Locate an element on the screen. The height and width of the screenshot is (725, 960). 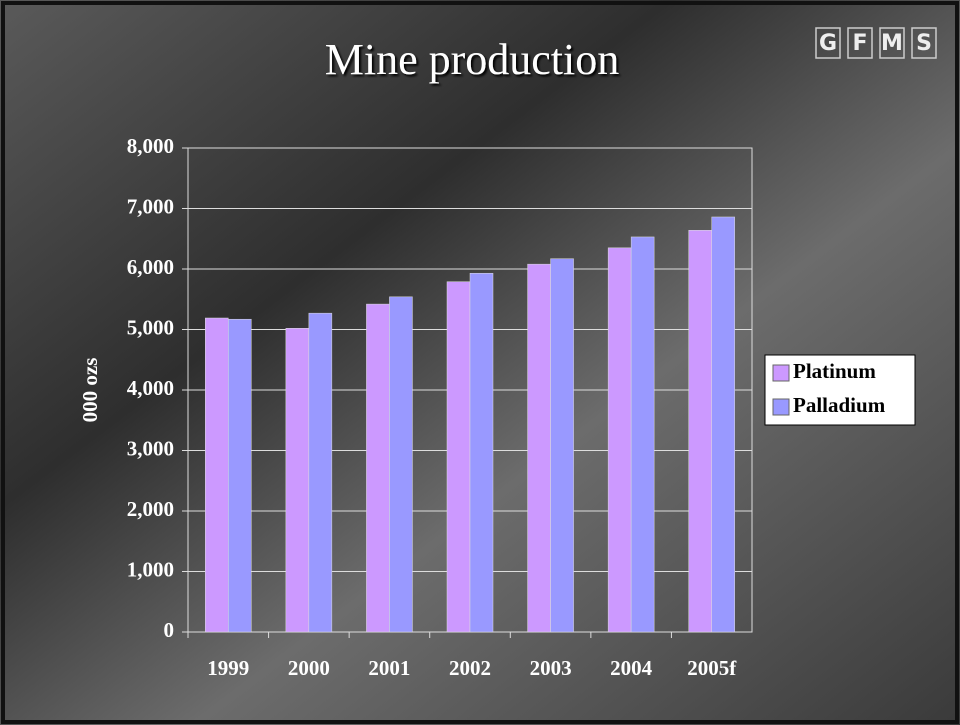
logo-letter: F is located at coordinates (859, 43).